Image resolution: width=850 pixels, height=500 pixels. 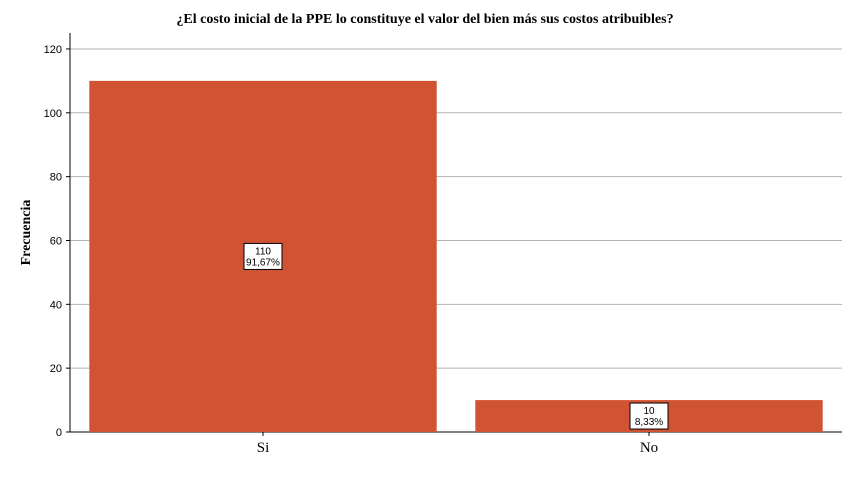 I want to click on y-tick-label: 60, so click(x=56, y=241).